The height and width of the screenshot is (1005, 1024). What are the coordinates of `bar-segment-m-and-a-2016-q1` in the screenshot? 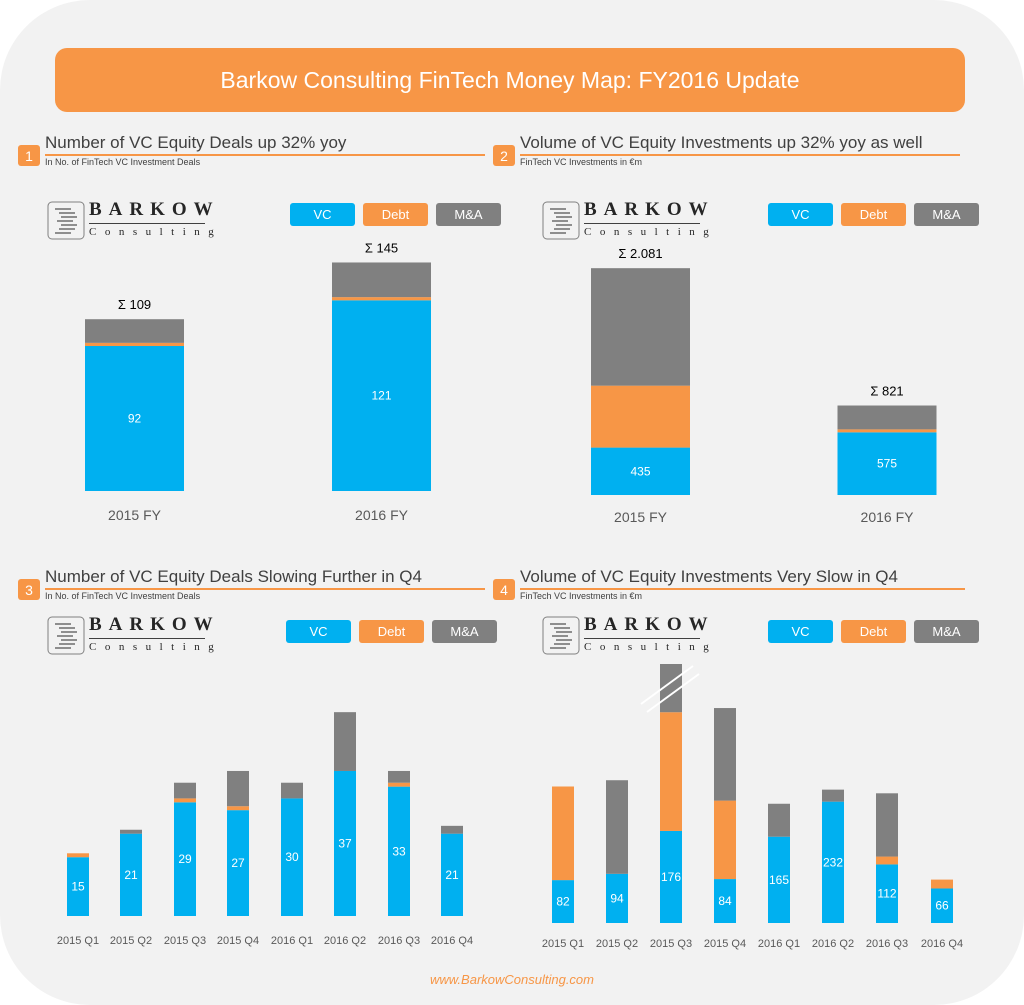 It's located at (292, 790).